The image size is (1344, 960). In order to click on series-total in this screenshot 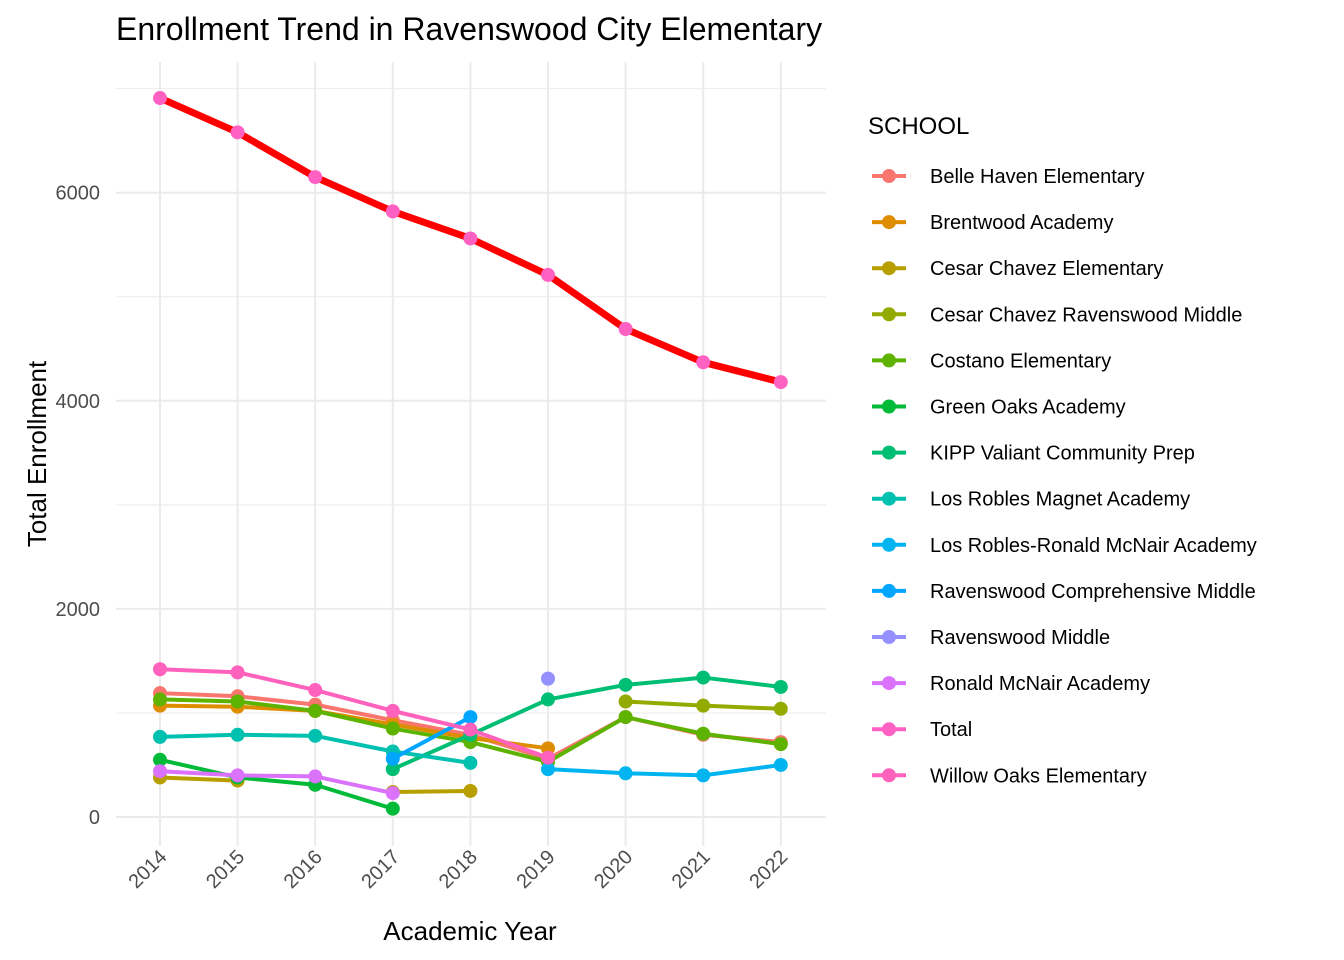, I will do `click(470, 240)`.